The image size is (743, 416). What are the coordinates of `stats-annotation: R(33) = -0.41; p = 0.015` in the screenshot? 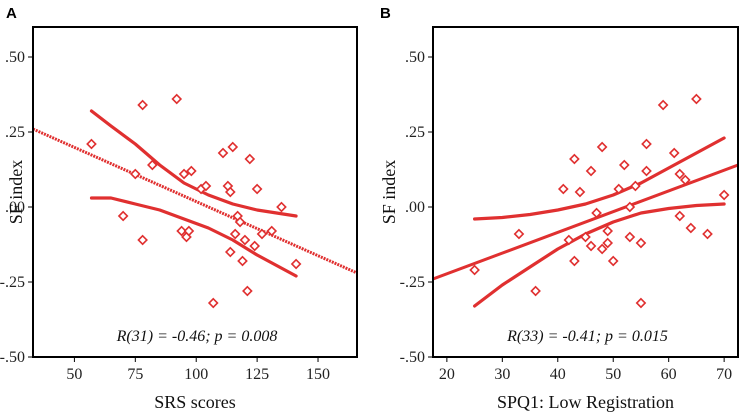 It's located at (587, 336).